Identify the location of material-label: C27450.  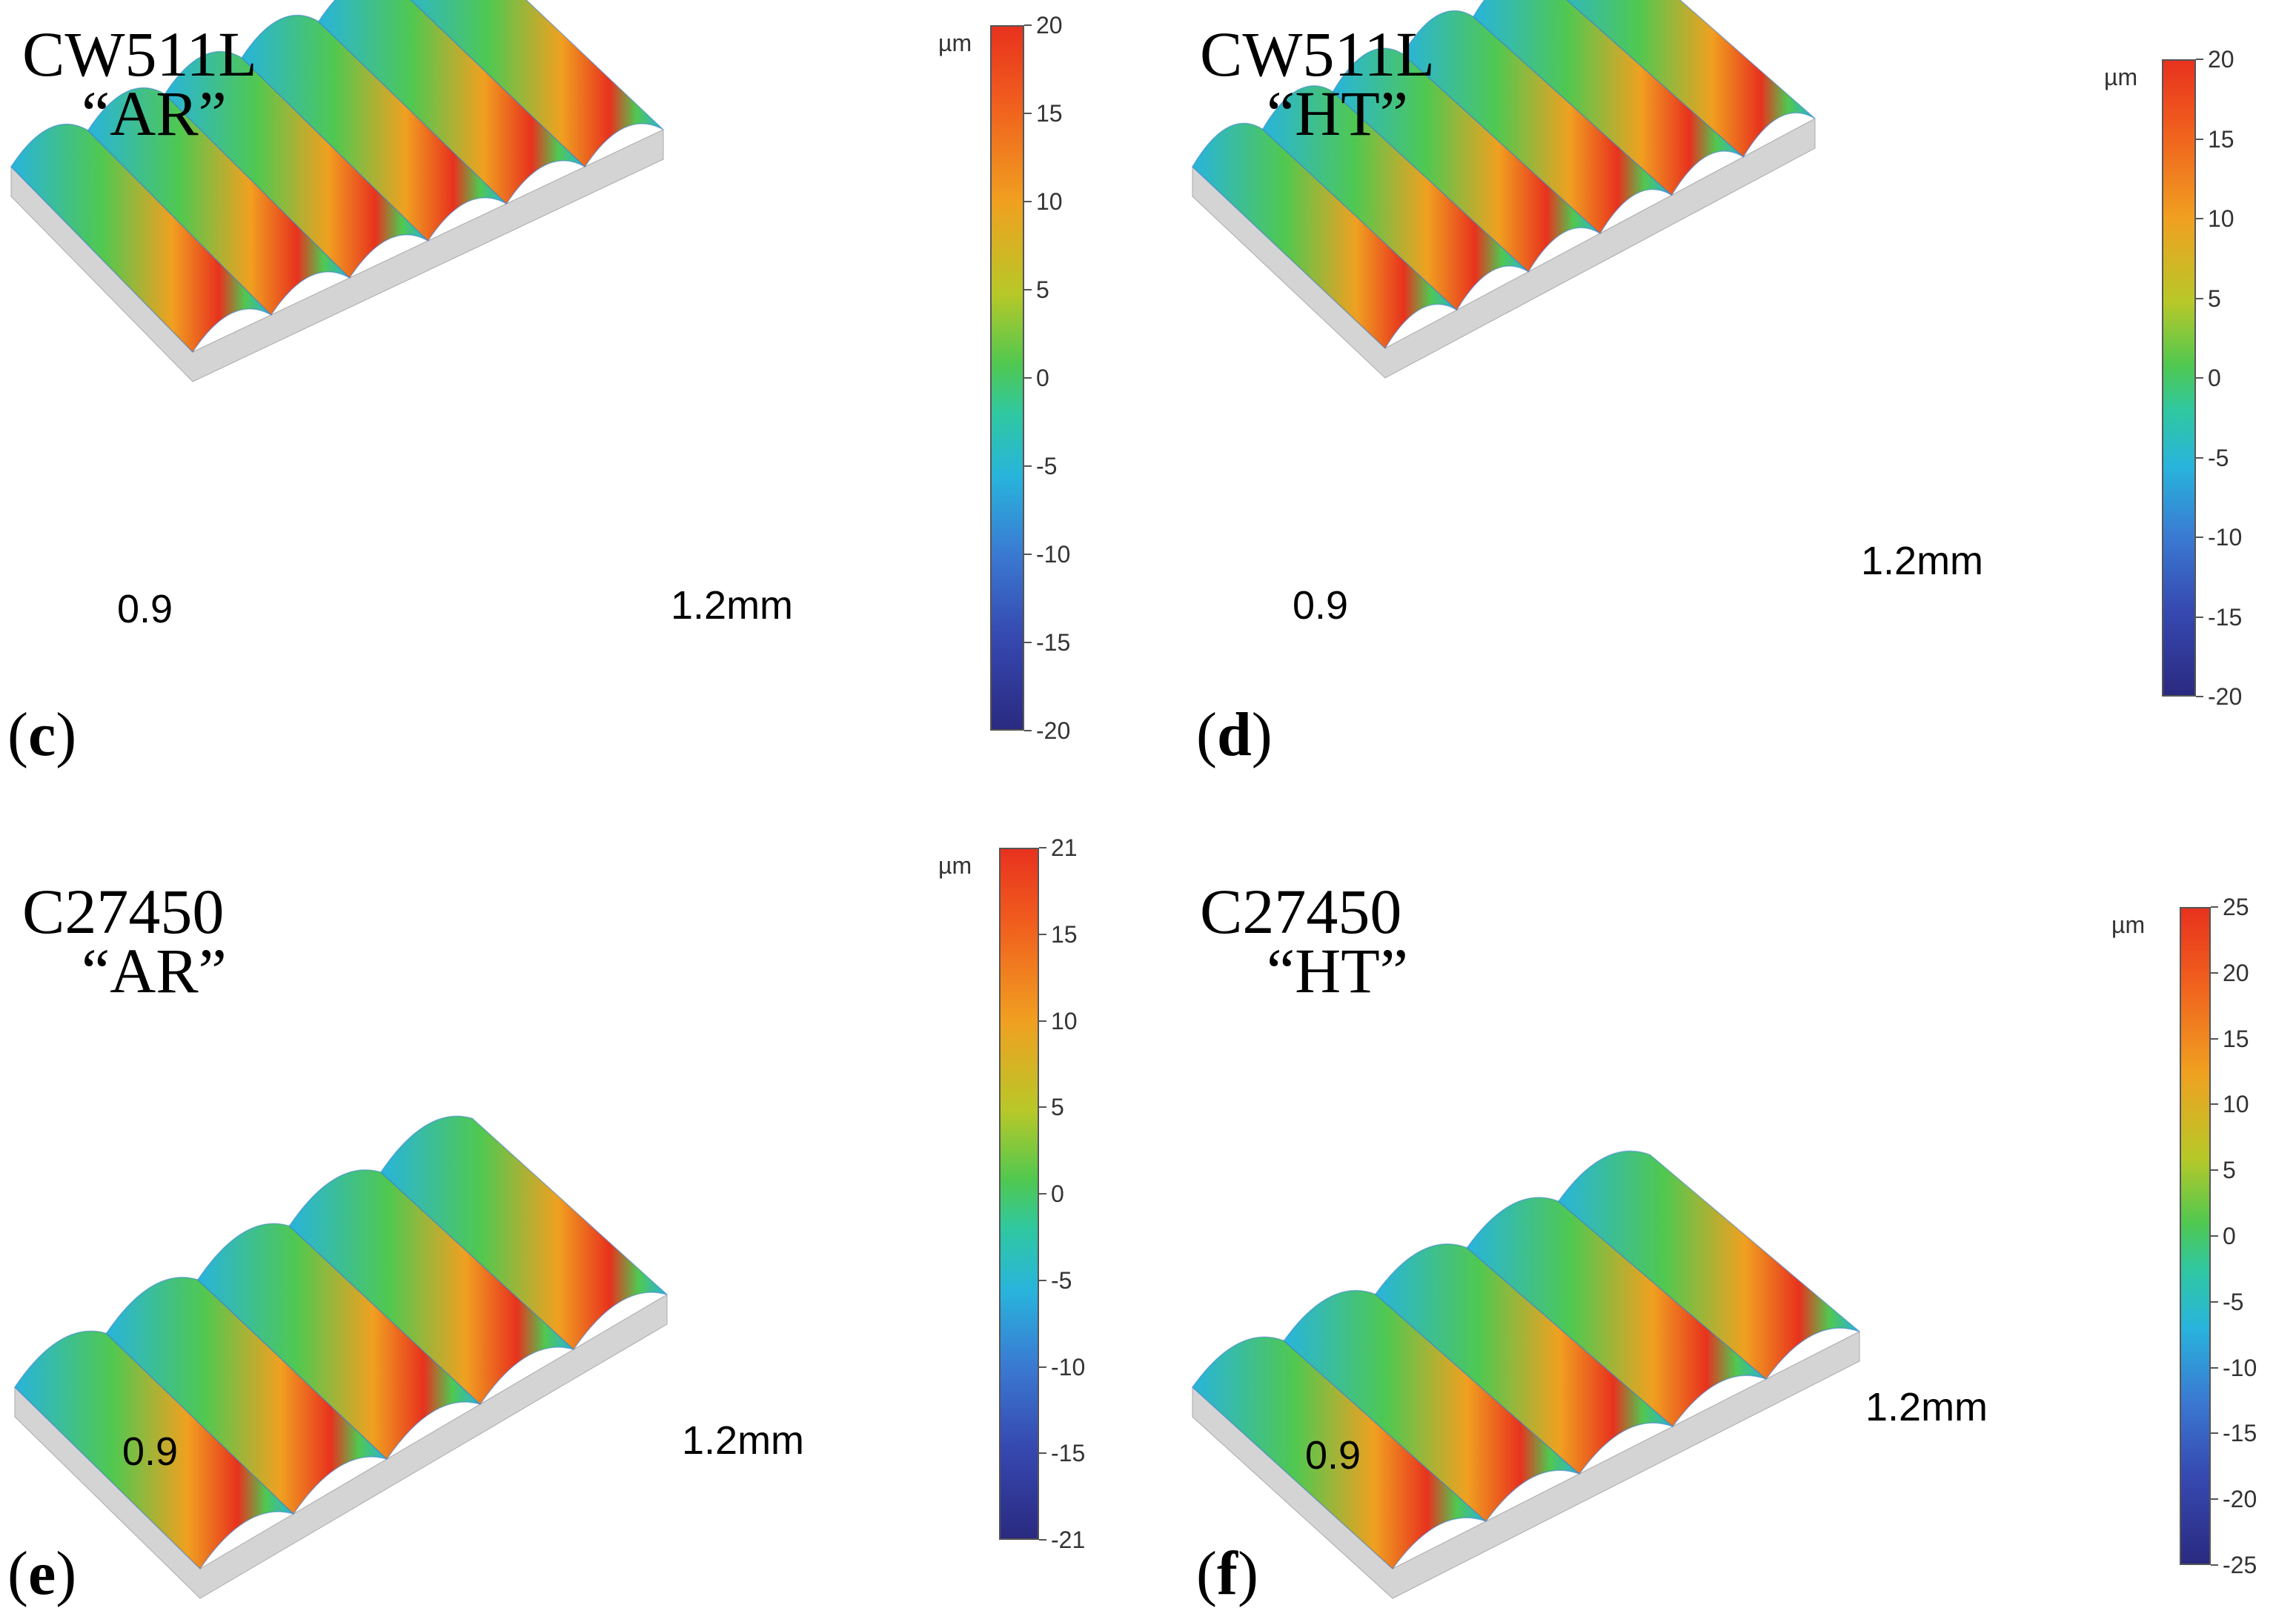
(1301, 911).